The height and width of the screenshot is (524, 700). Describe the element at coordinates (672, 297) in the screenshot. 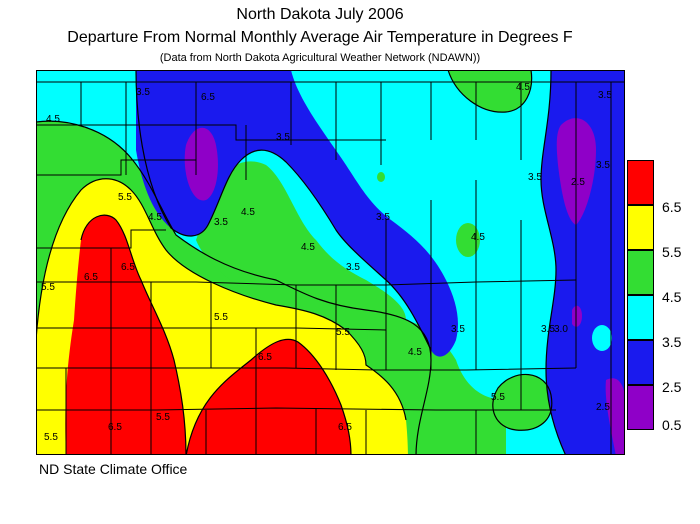

I see `legend-label: 4.5` at that location.